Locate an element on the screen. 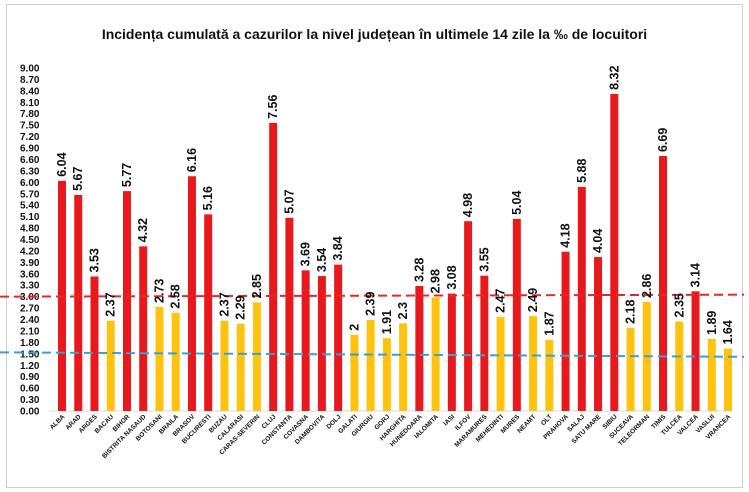 The image size is (749, 492). y-tick-label: 2.10 is located at coordinates (30, 331).